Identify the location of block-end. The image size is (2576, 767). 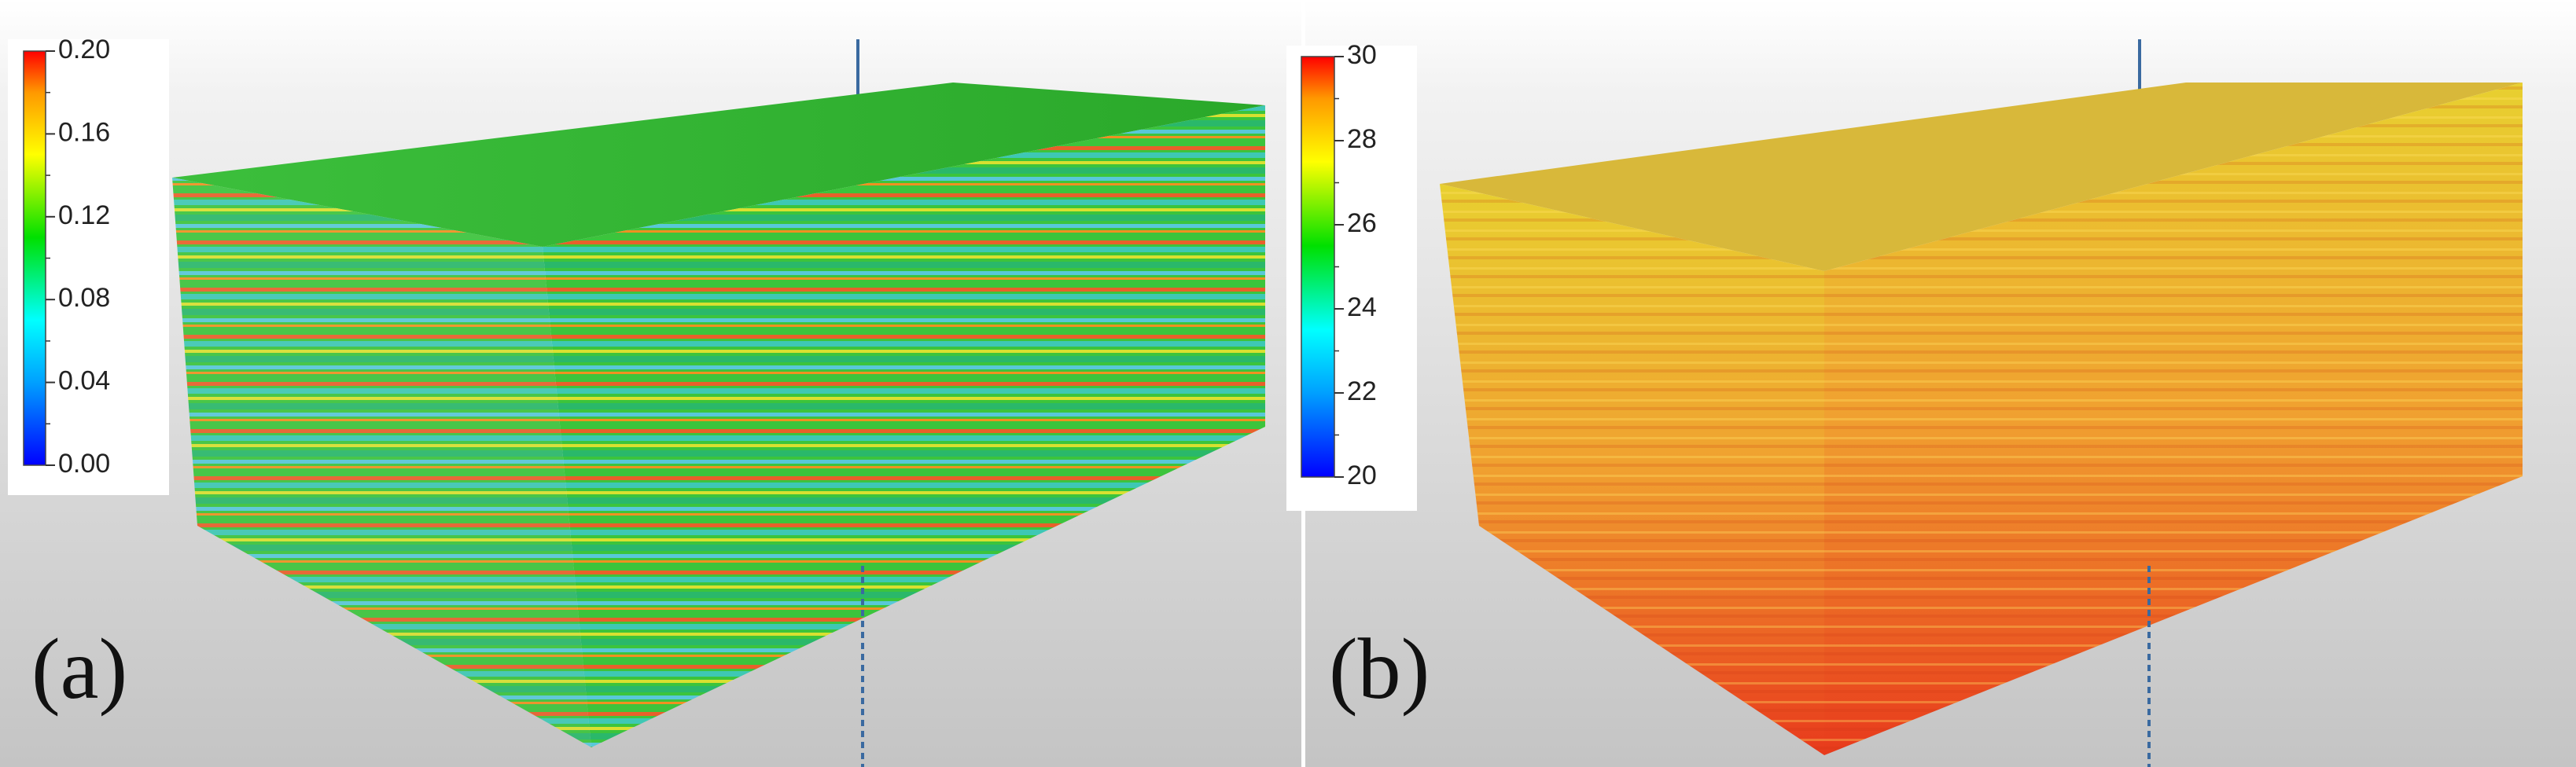
(382, 463).